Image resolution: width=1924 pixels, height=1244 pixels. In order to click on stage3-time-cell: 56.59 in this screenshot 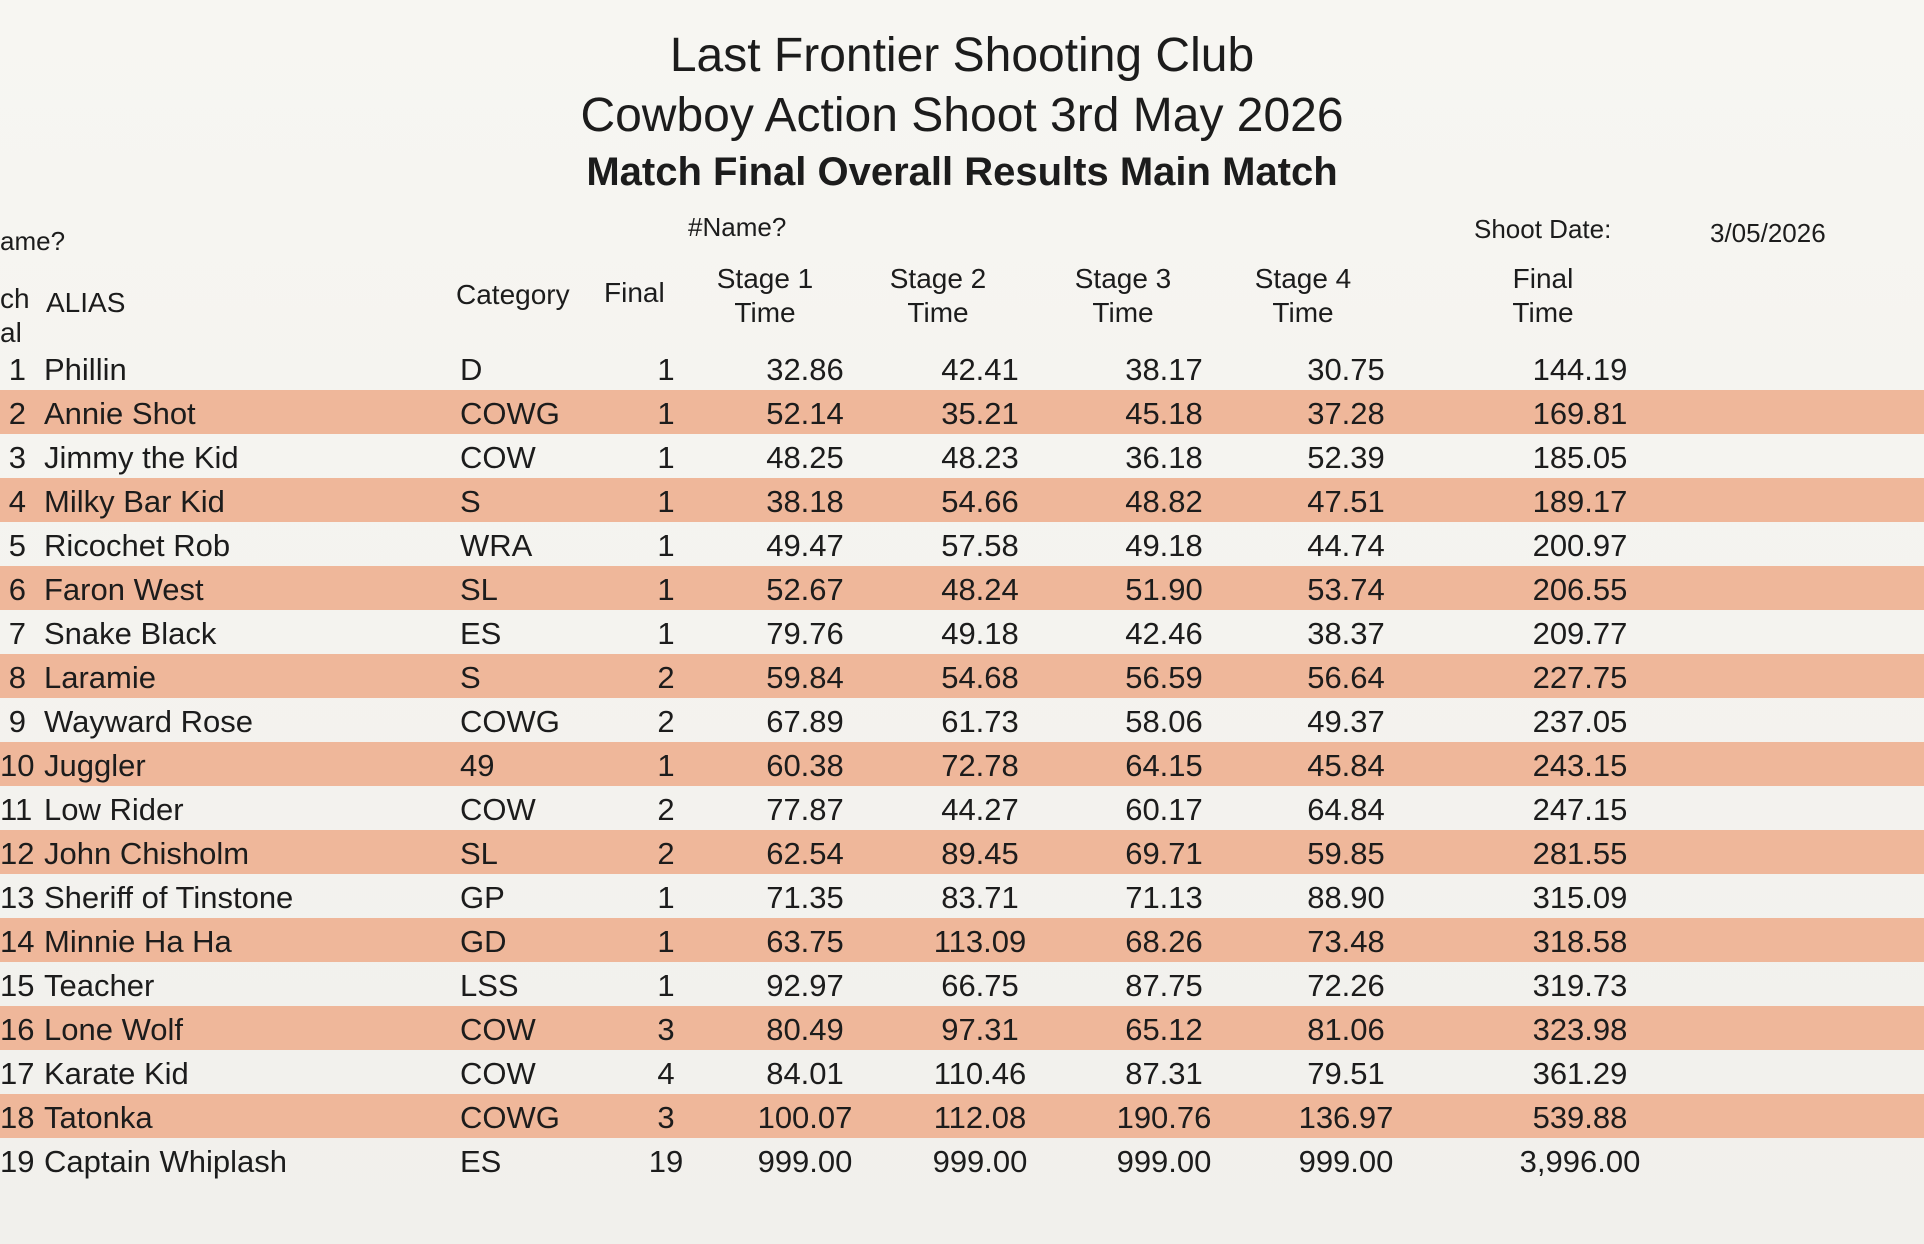, I will do `click(1164, 677)`.